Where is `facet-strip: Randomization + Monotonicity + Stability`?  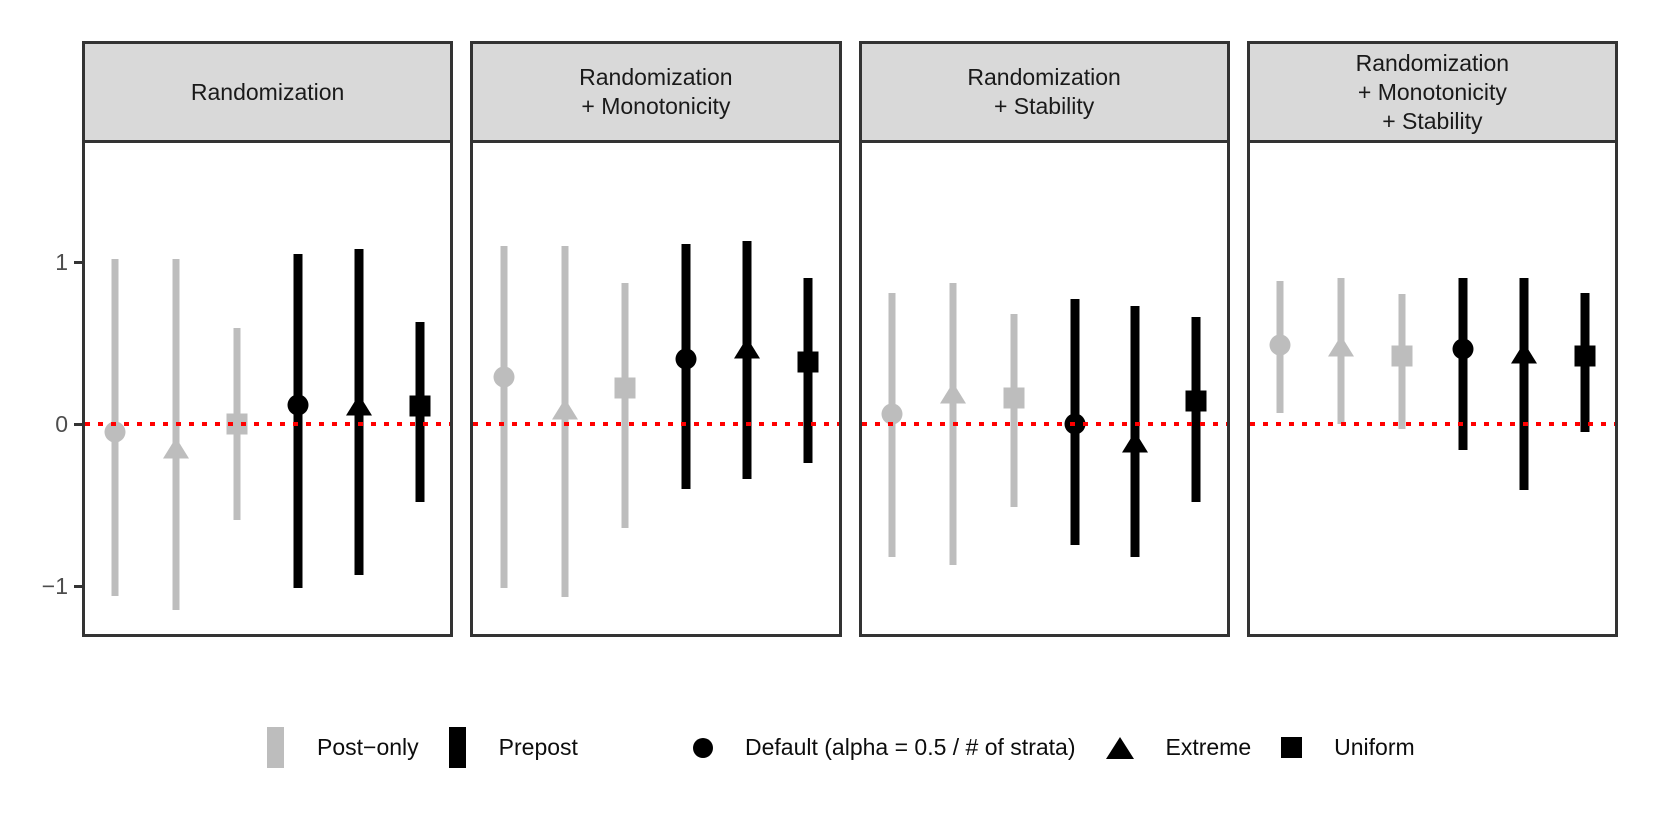 facet-strip: Randomization + Monotonicity + Stability is located at coordinates (1432, 93).